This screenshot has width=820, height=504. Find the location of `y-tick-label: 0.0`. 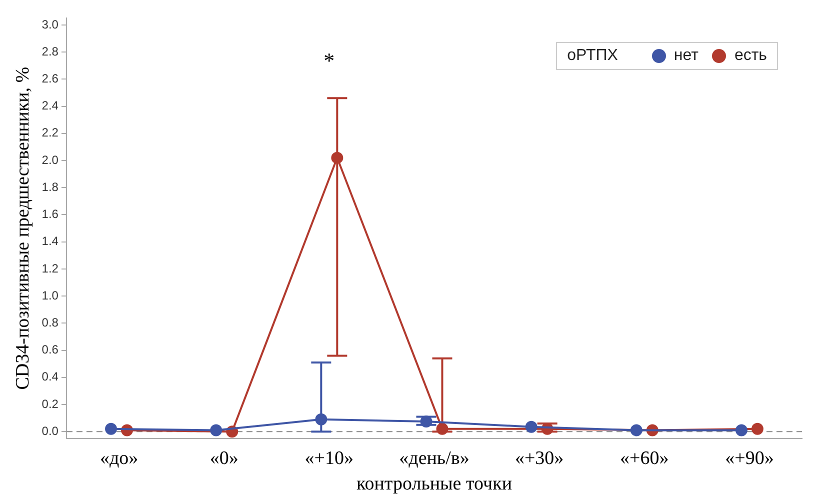

y-tick-label: 0.0 is located at coordinates (50, 431).